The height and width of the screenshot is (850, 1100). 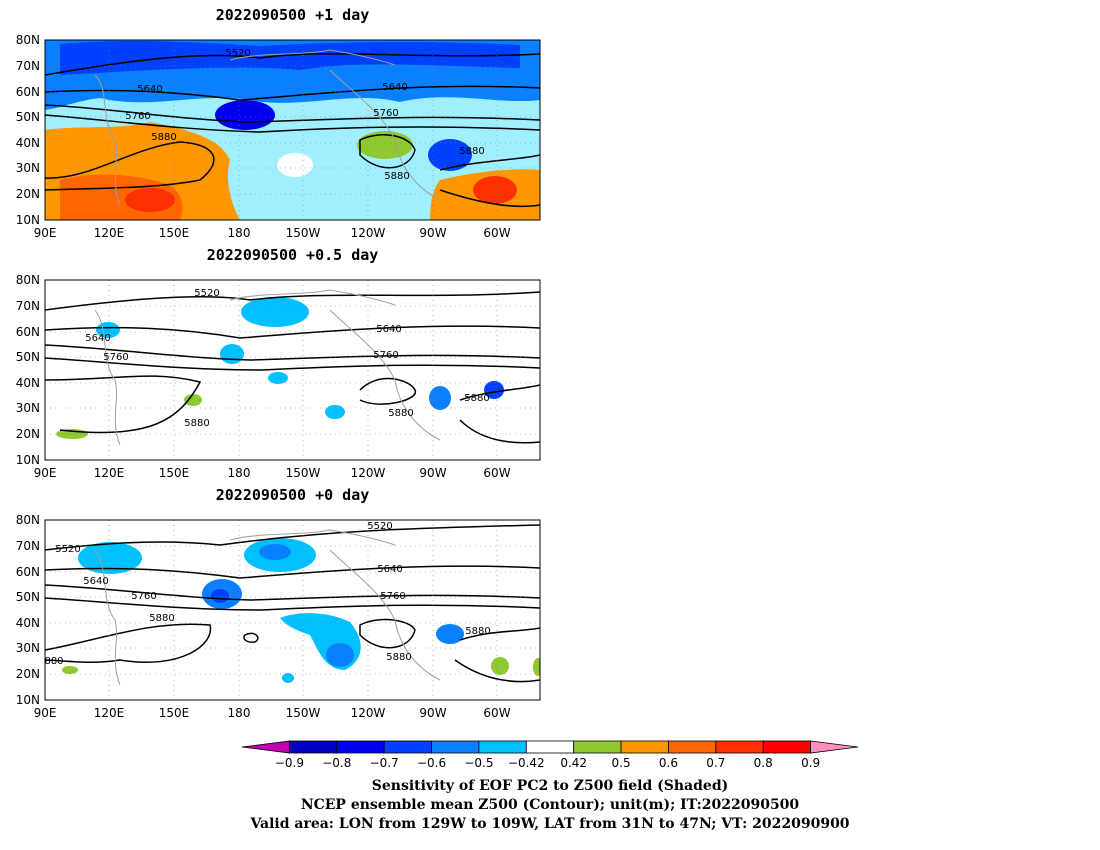 What do you see at coordinates (668, 763) in the screenshot?
I see `colorbar-tick-label: 0.6` at bounding box center [668, 763].